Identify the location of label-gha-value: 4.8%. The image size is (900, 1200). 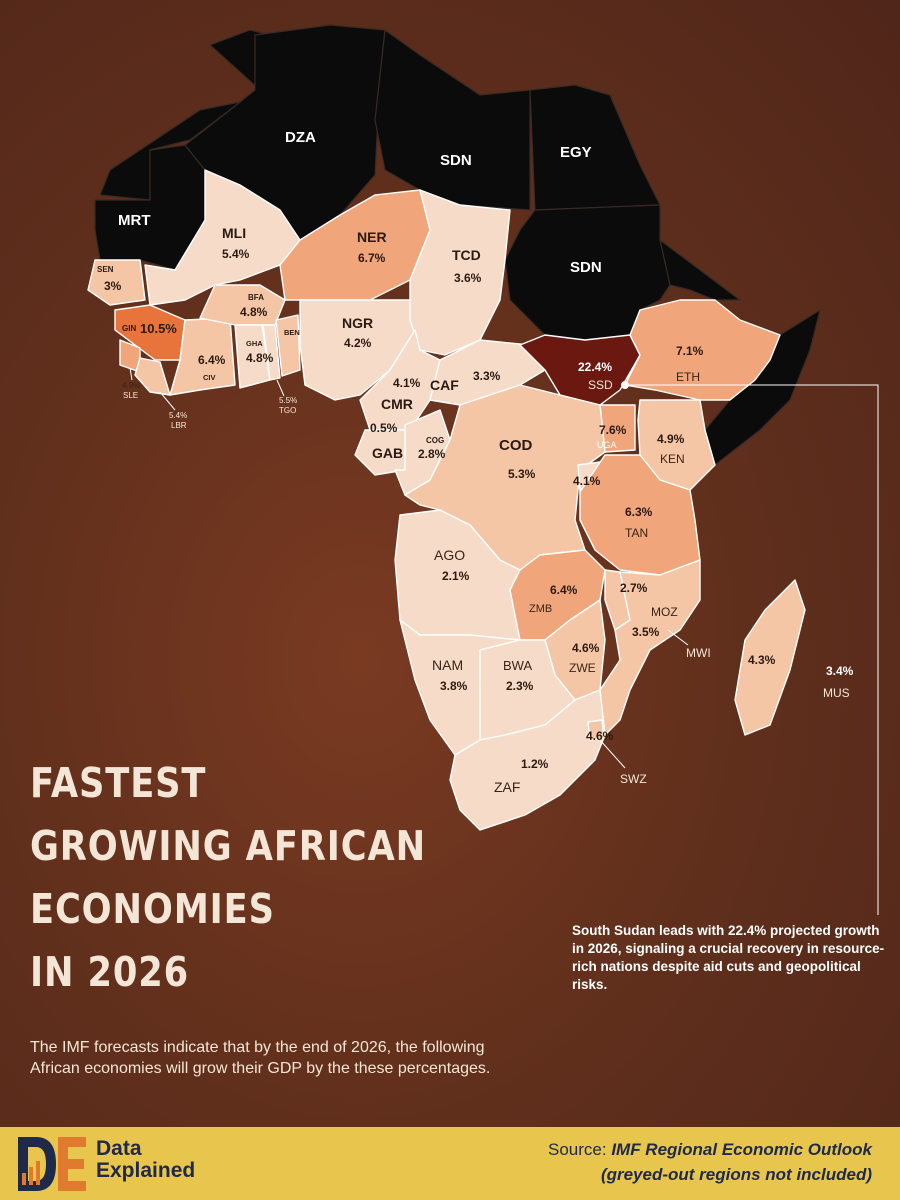
(260, 358).